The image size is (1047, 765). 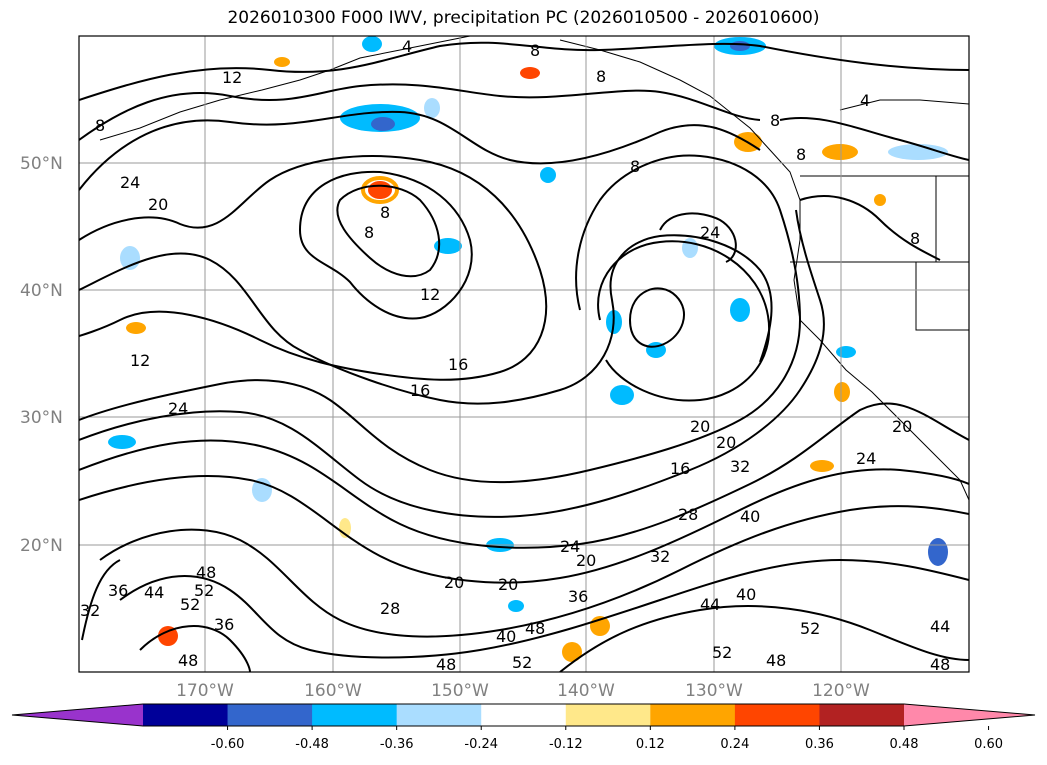 I want to click on longitude-labels: 170°W 160°W 150°W 140°W 130°W 120°W, so click(x=523, y=691).